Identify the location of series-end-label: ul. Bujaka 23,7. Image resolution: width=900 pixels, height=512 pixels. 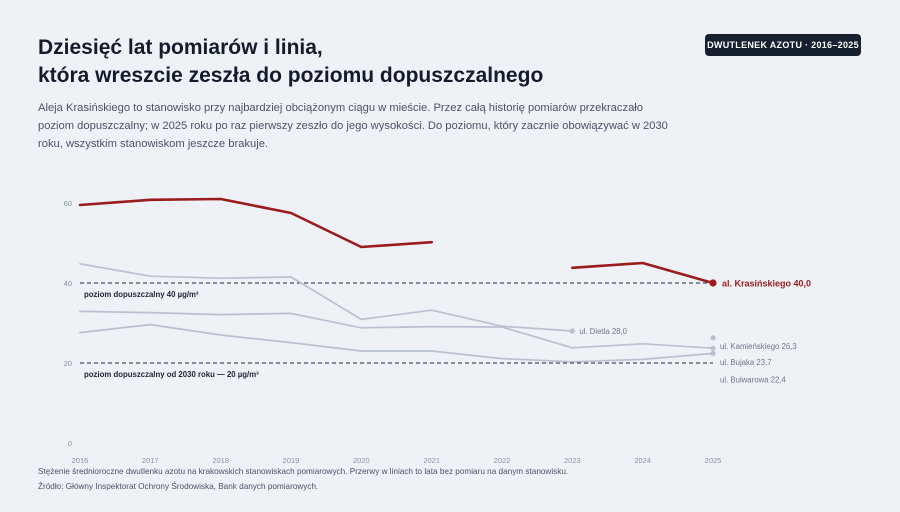
(746, 362).